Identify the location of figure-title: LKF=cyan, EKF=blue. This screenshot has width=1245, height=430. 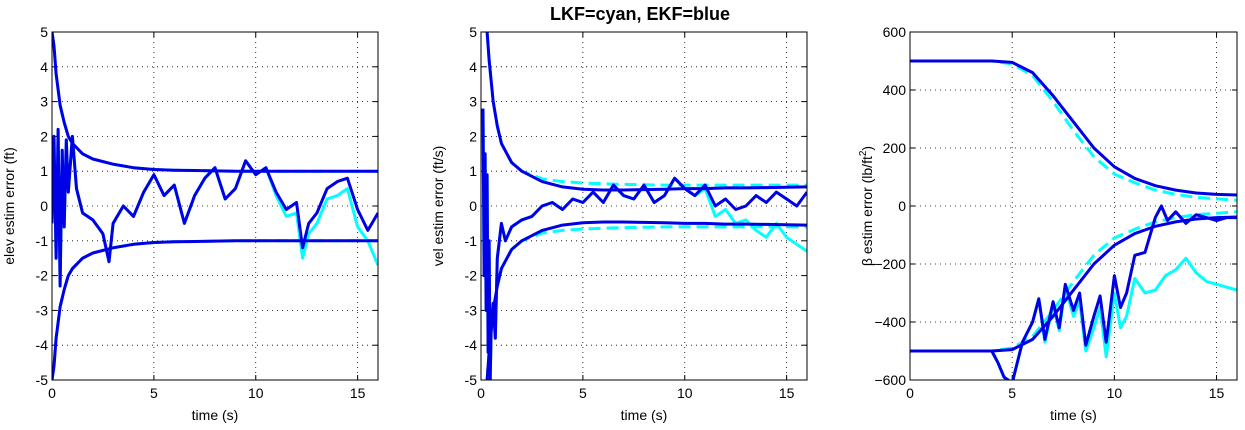
(640, 14).